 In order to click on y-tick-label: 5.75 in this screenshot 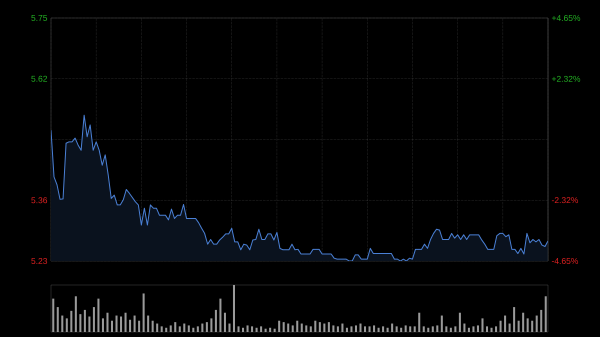, I will do `click(39, 18)`.